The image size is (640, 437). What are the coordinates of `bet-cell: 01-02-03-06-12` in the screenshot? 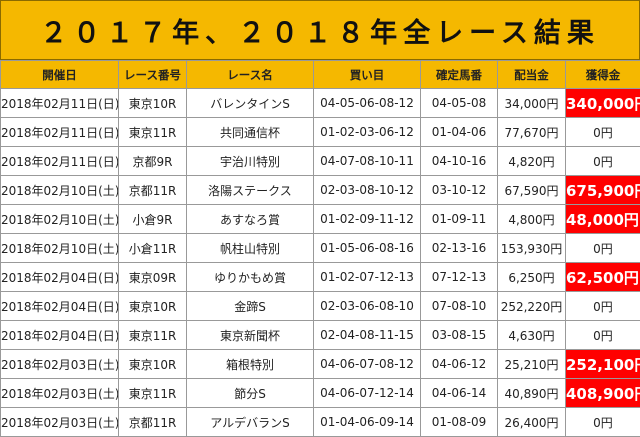 It's located at (367, 132).